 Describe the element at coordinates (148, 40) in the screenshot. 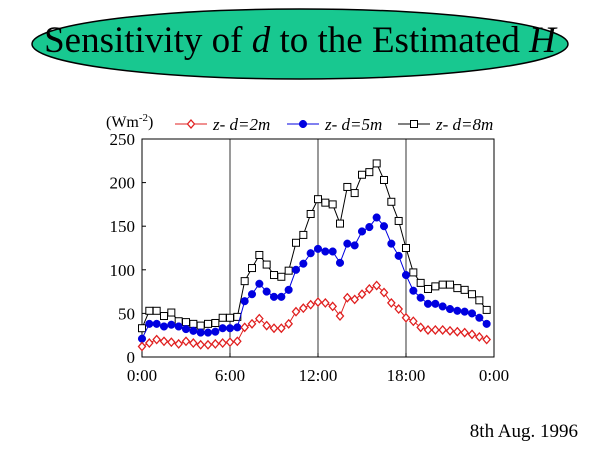

I see `title-prefix: Sensitivity of` at that location.